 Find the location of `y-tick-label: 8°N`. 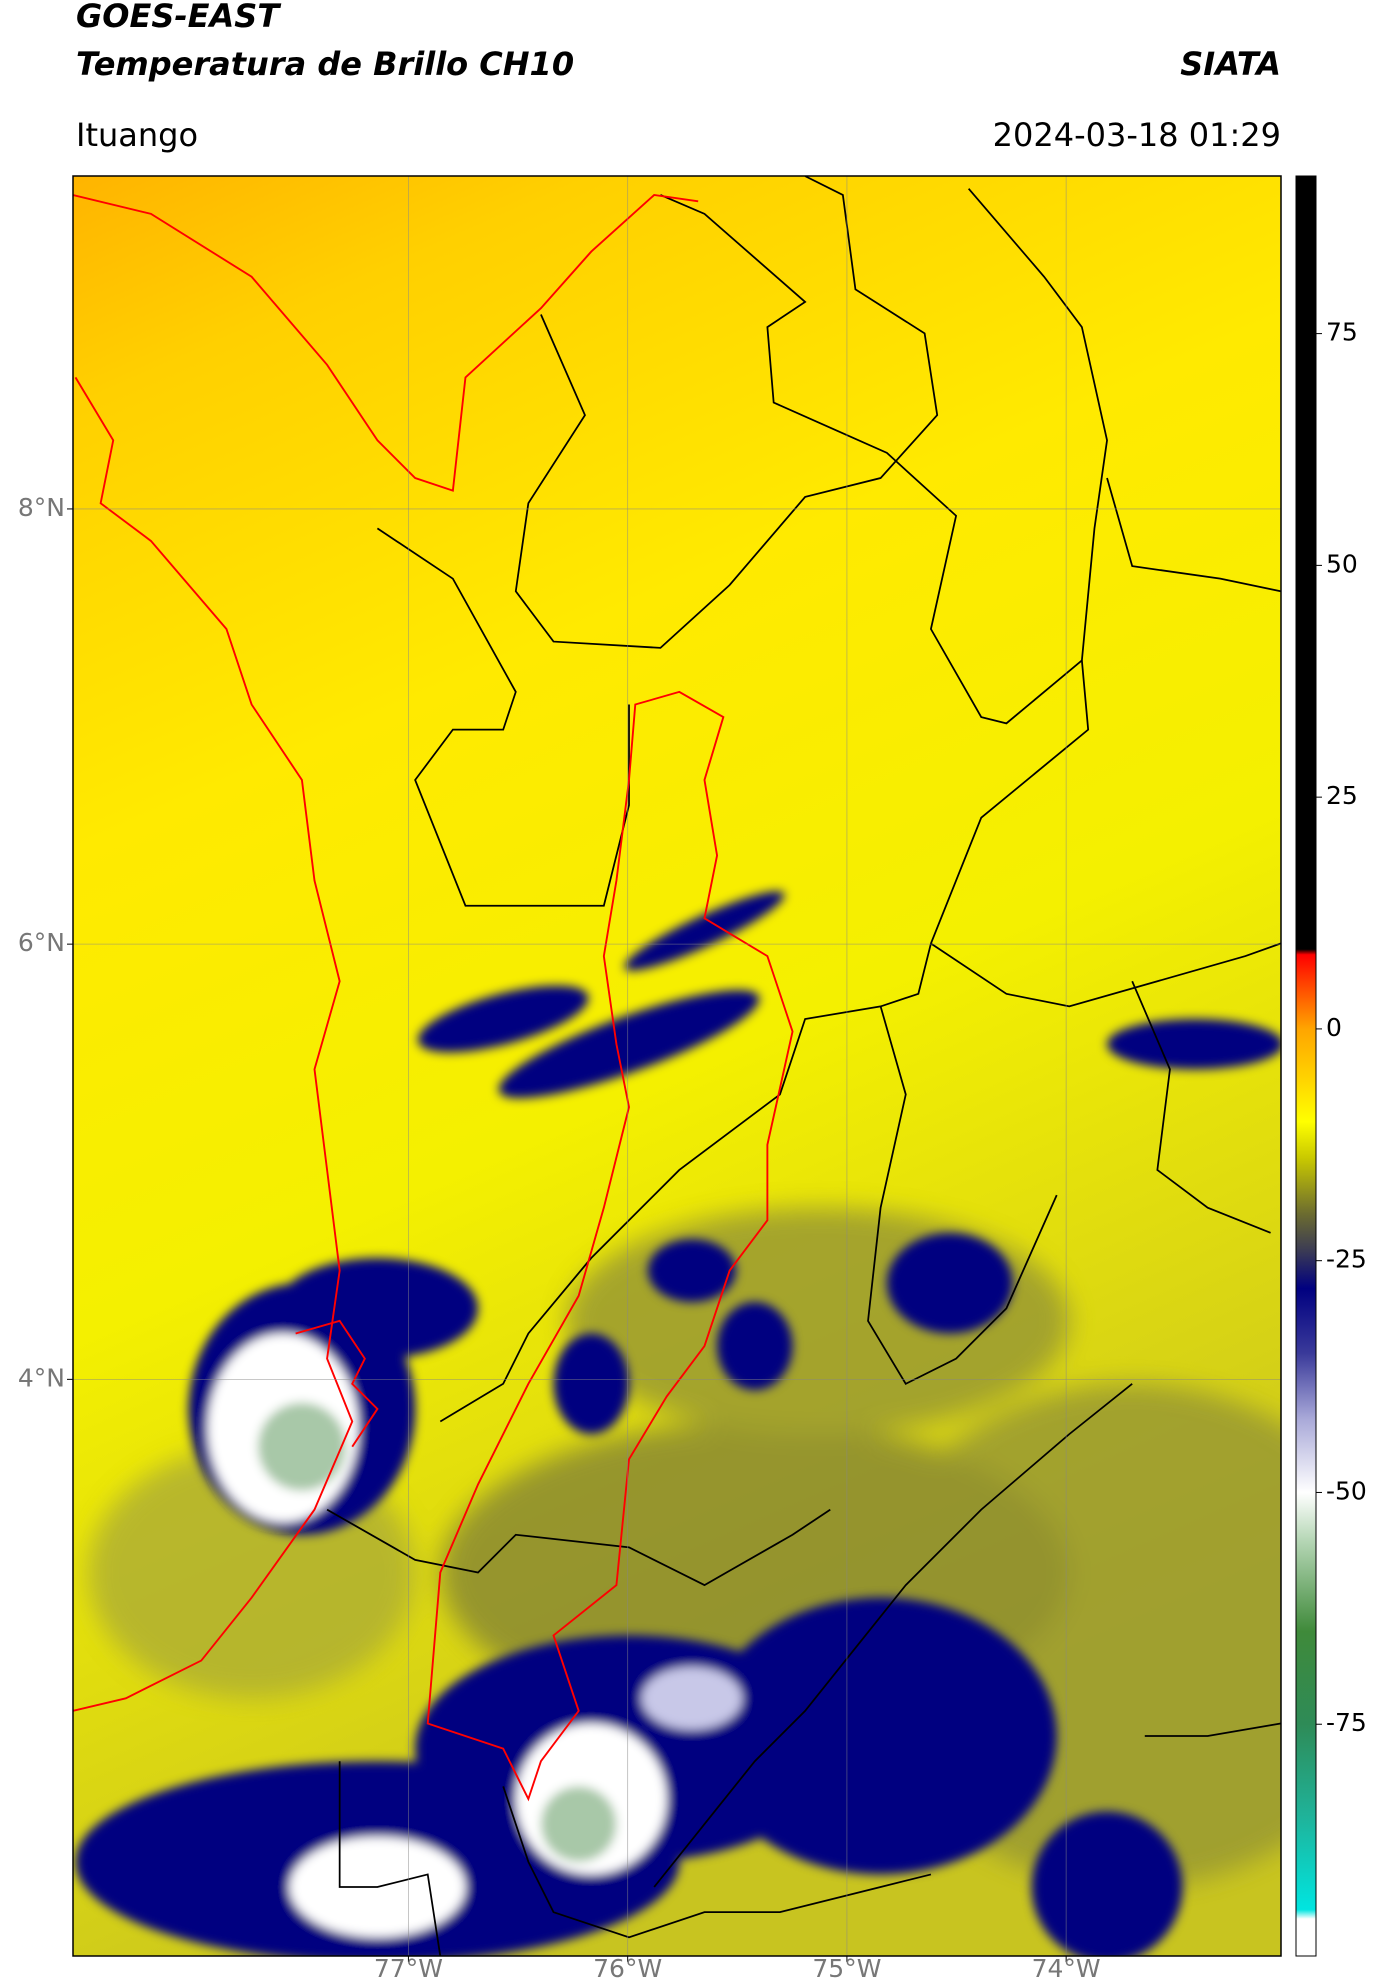

y-tick-label: 8°N is located at coordinates (41, 507).